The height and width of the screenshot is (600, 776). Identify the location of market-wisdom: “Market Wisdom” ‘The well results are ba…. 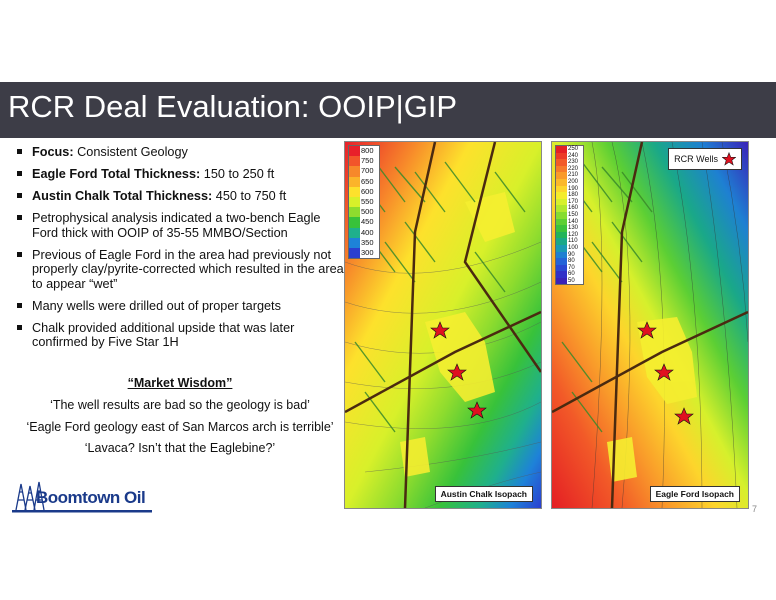
(180, 419).